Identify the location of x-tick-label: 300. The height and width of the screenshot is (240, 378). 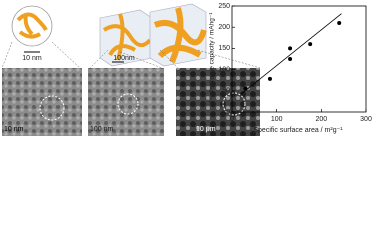
(366, 119).